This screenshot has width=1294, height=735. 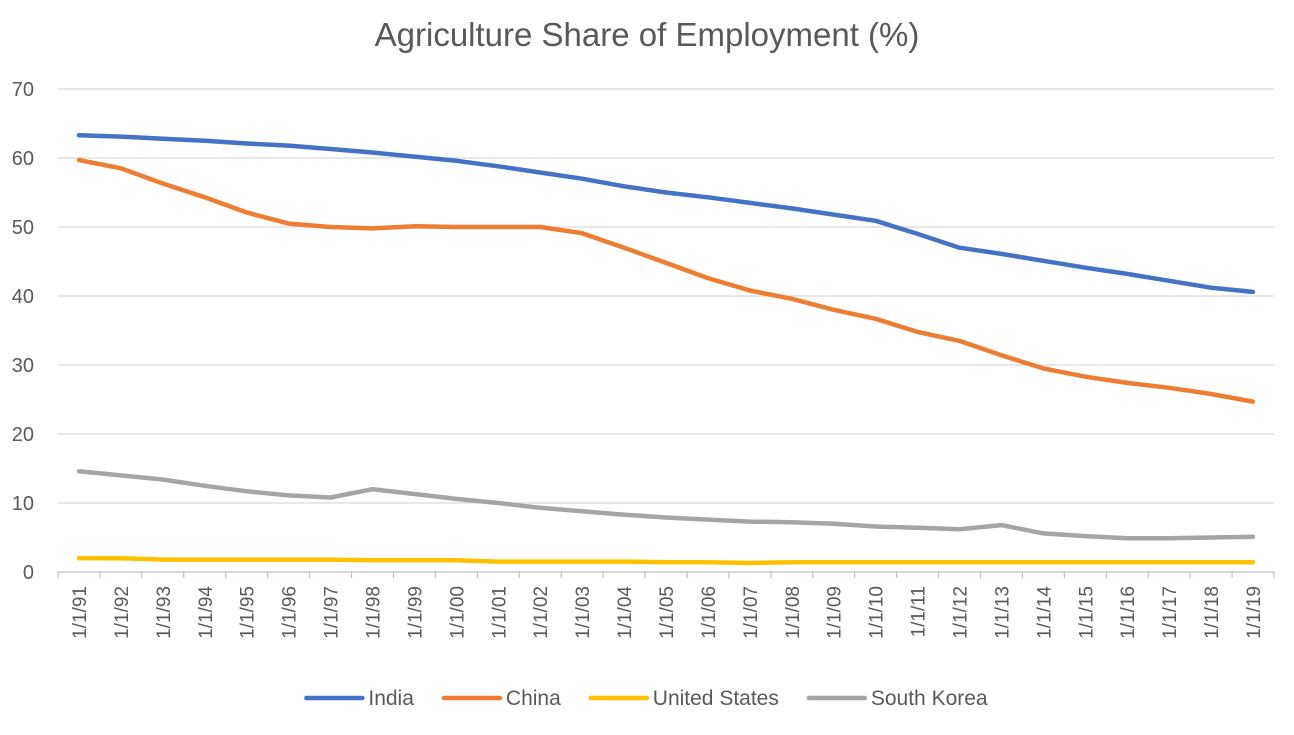 I want to click on x-tick-label: 1/1/02, so click(x=541, y=612).